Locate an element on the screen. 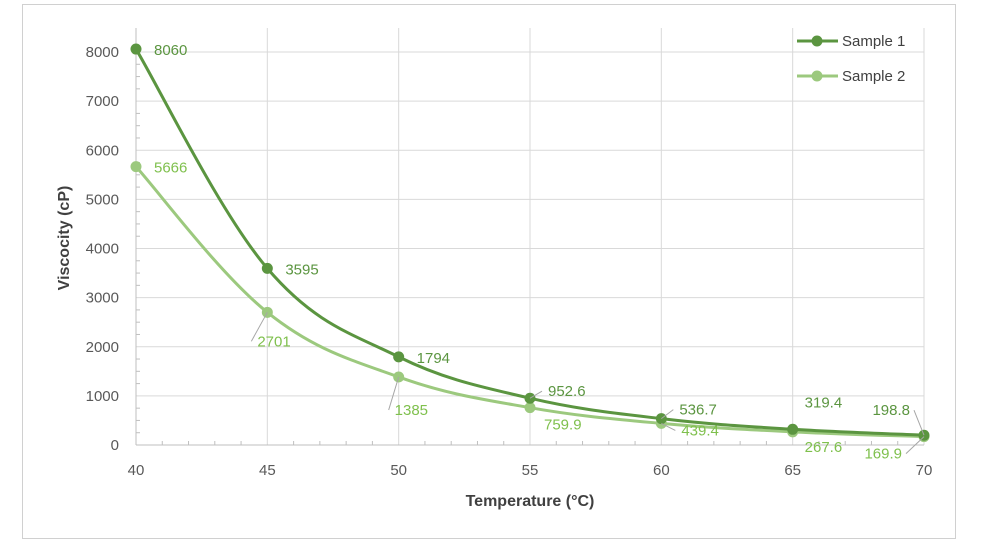 Image resolution: width=981 pixels, height=546 pixels. y-tick-label: 2000 is located at coordinates (102, 347).